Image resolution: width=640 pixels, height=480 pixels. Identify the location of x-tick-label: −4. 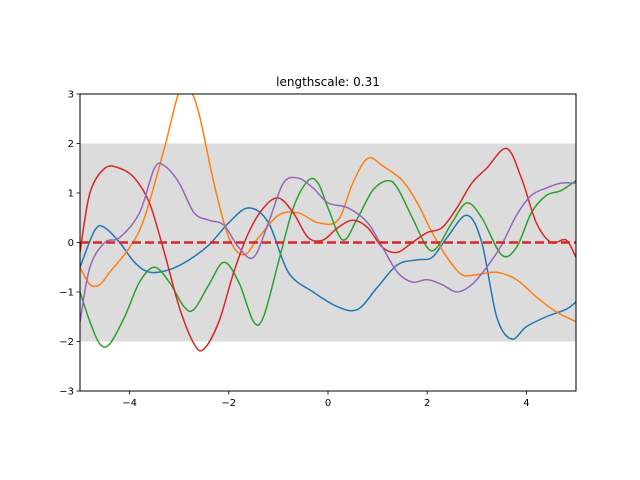
(129, 403).